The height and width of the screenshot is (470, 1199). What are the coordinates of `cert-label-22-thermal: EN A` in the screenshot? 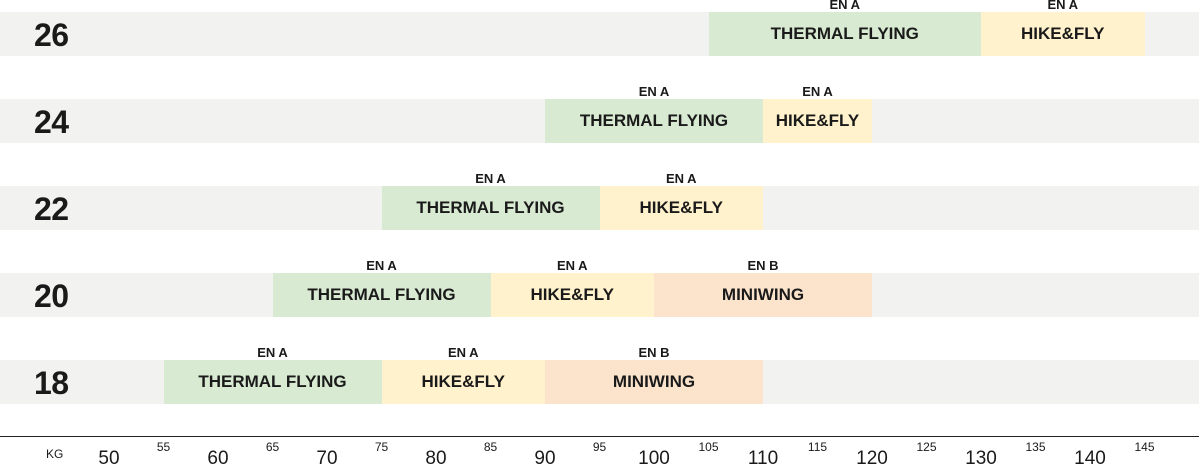 It's located at (490, 178).